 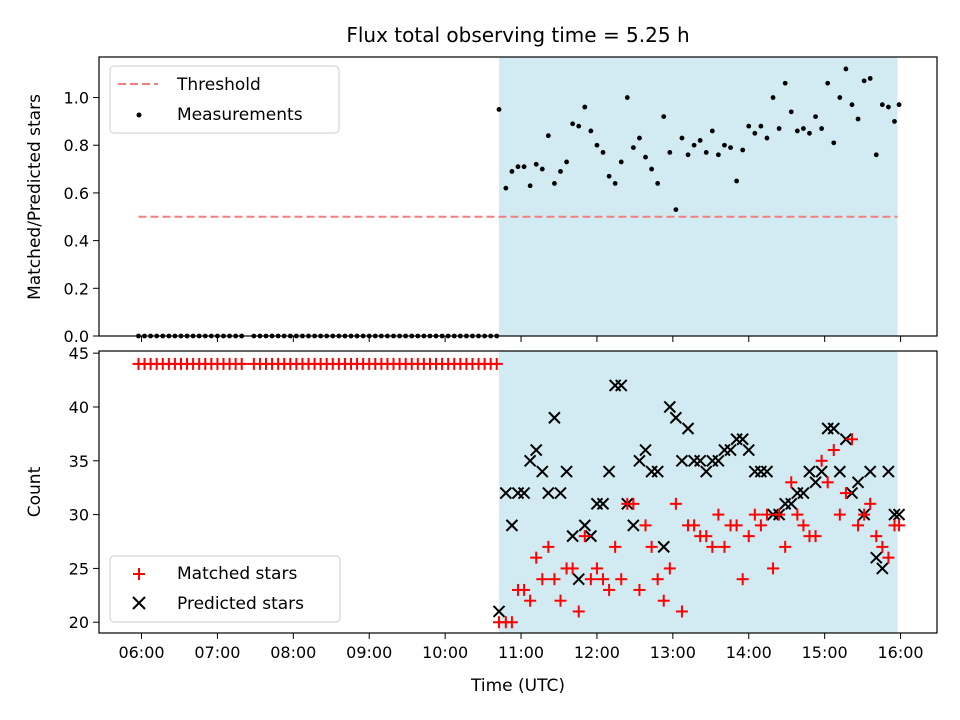 I want to click on x-tick-label: 15:00, so click(x=825, y=652).